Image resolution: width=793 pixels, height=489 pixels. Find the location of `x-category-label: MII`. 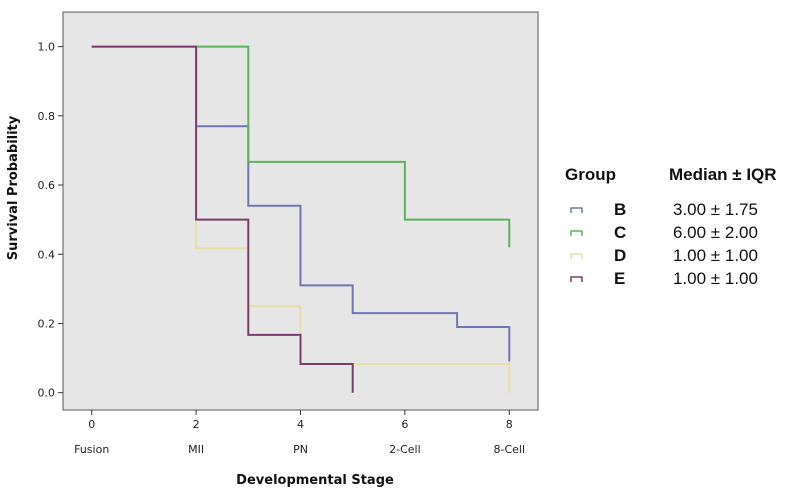

x-category-label: MII is located at coordinates (196, 449).